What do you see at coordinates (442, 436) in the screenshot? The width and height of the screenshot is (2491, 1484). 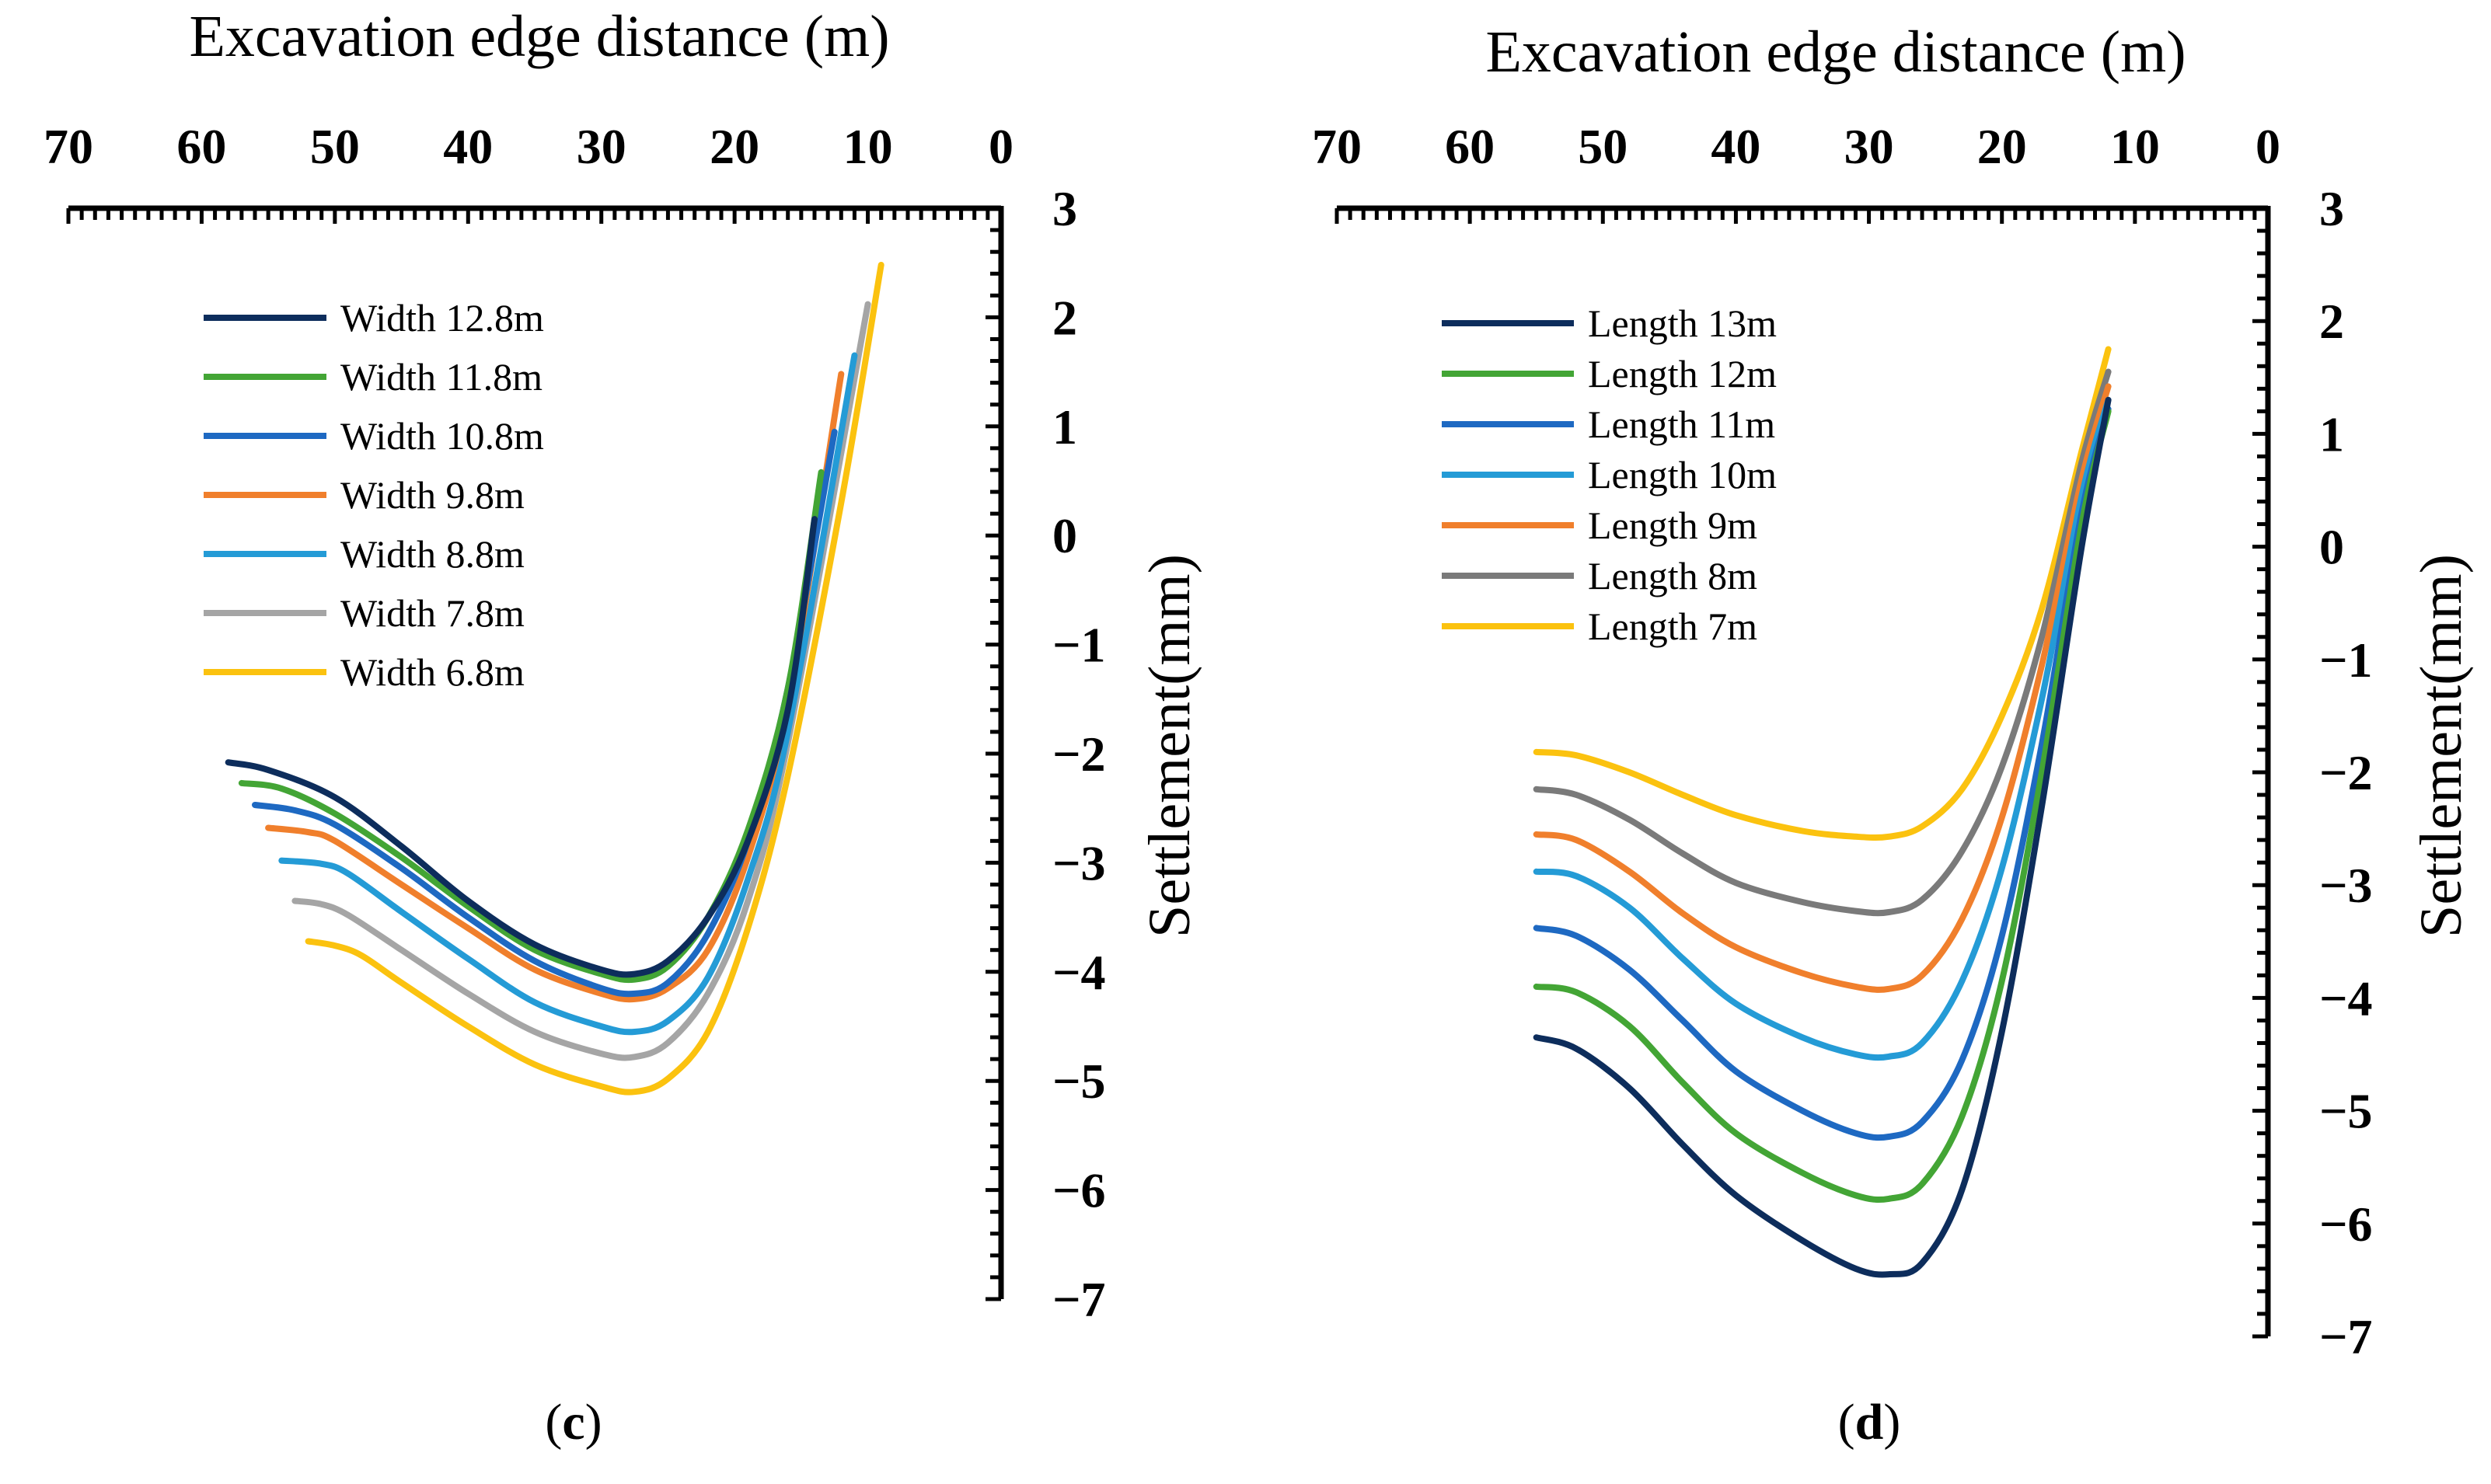 I see `legend-label: Width 10.8m` at bounding box center [442, 436].